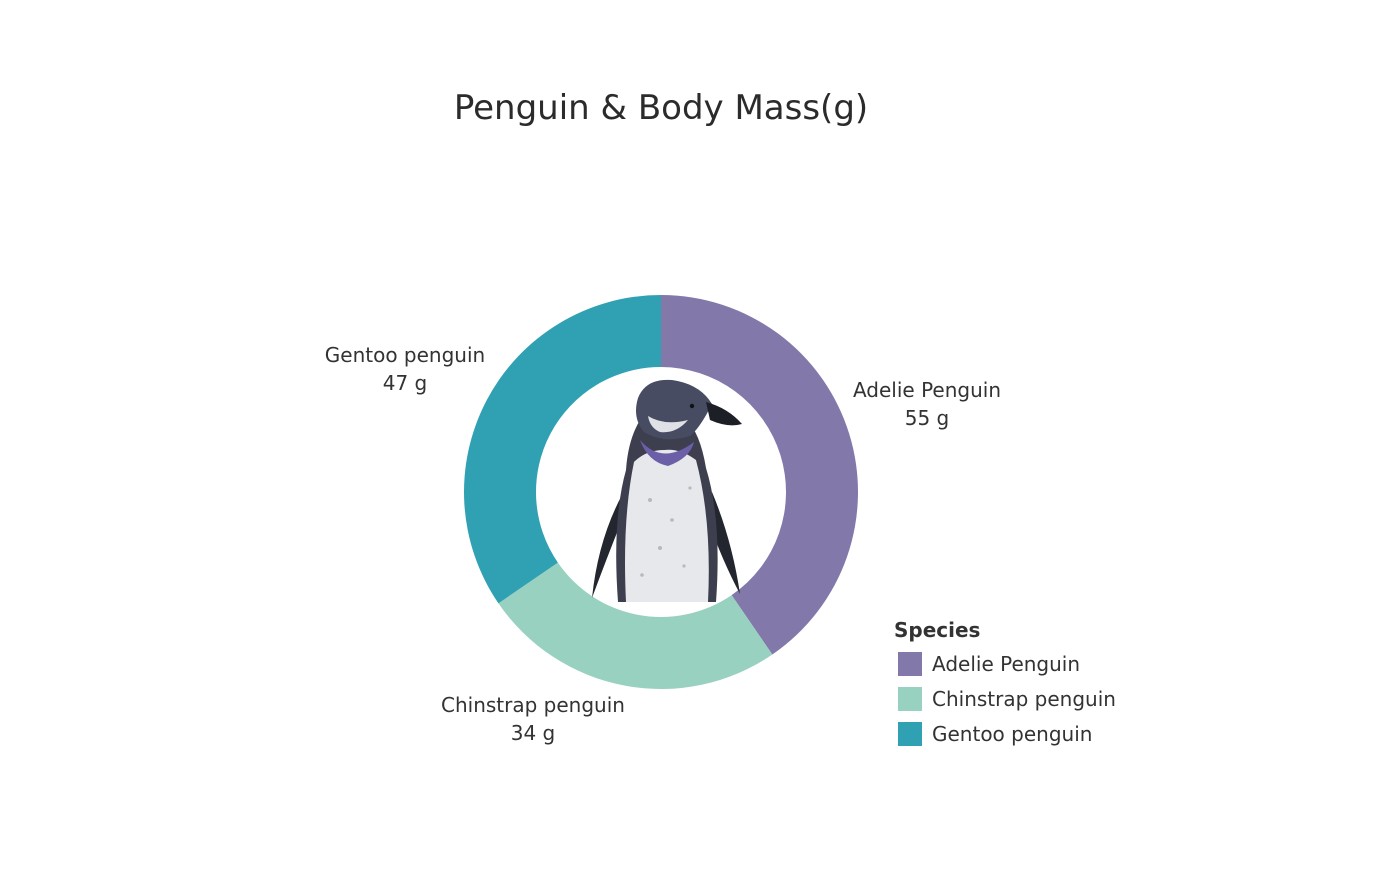 The height and width of the screenshot is (875, 1400). What do you see at coordinates (405, 369) in the screenshot?
I see `slice-label-gentoo: Gentoo penguin 47 g` at bounding box center [405, 369].